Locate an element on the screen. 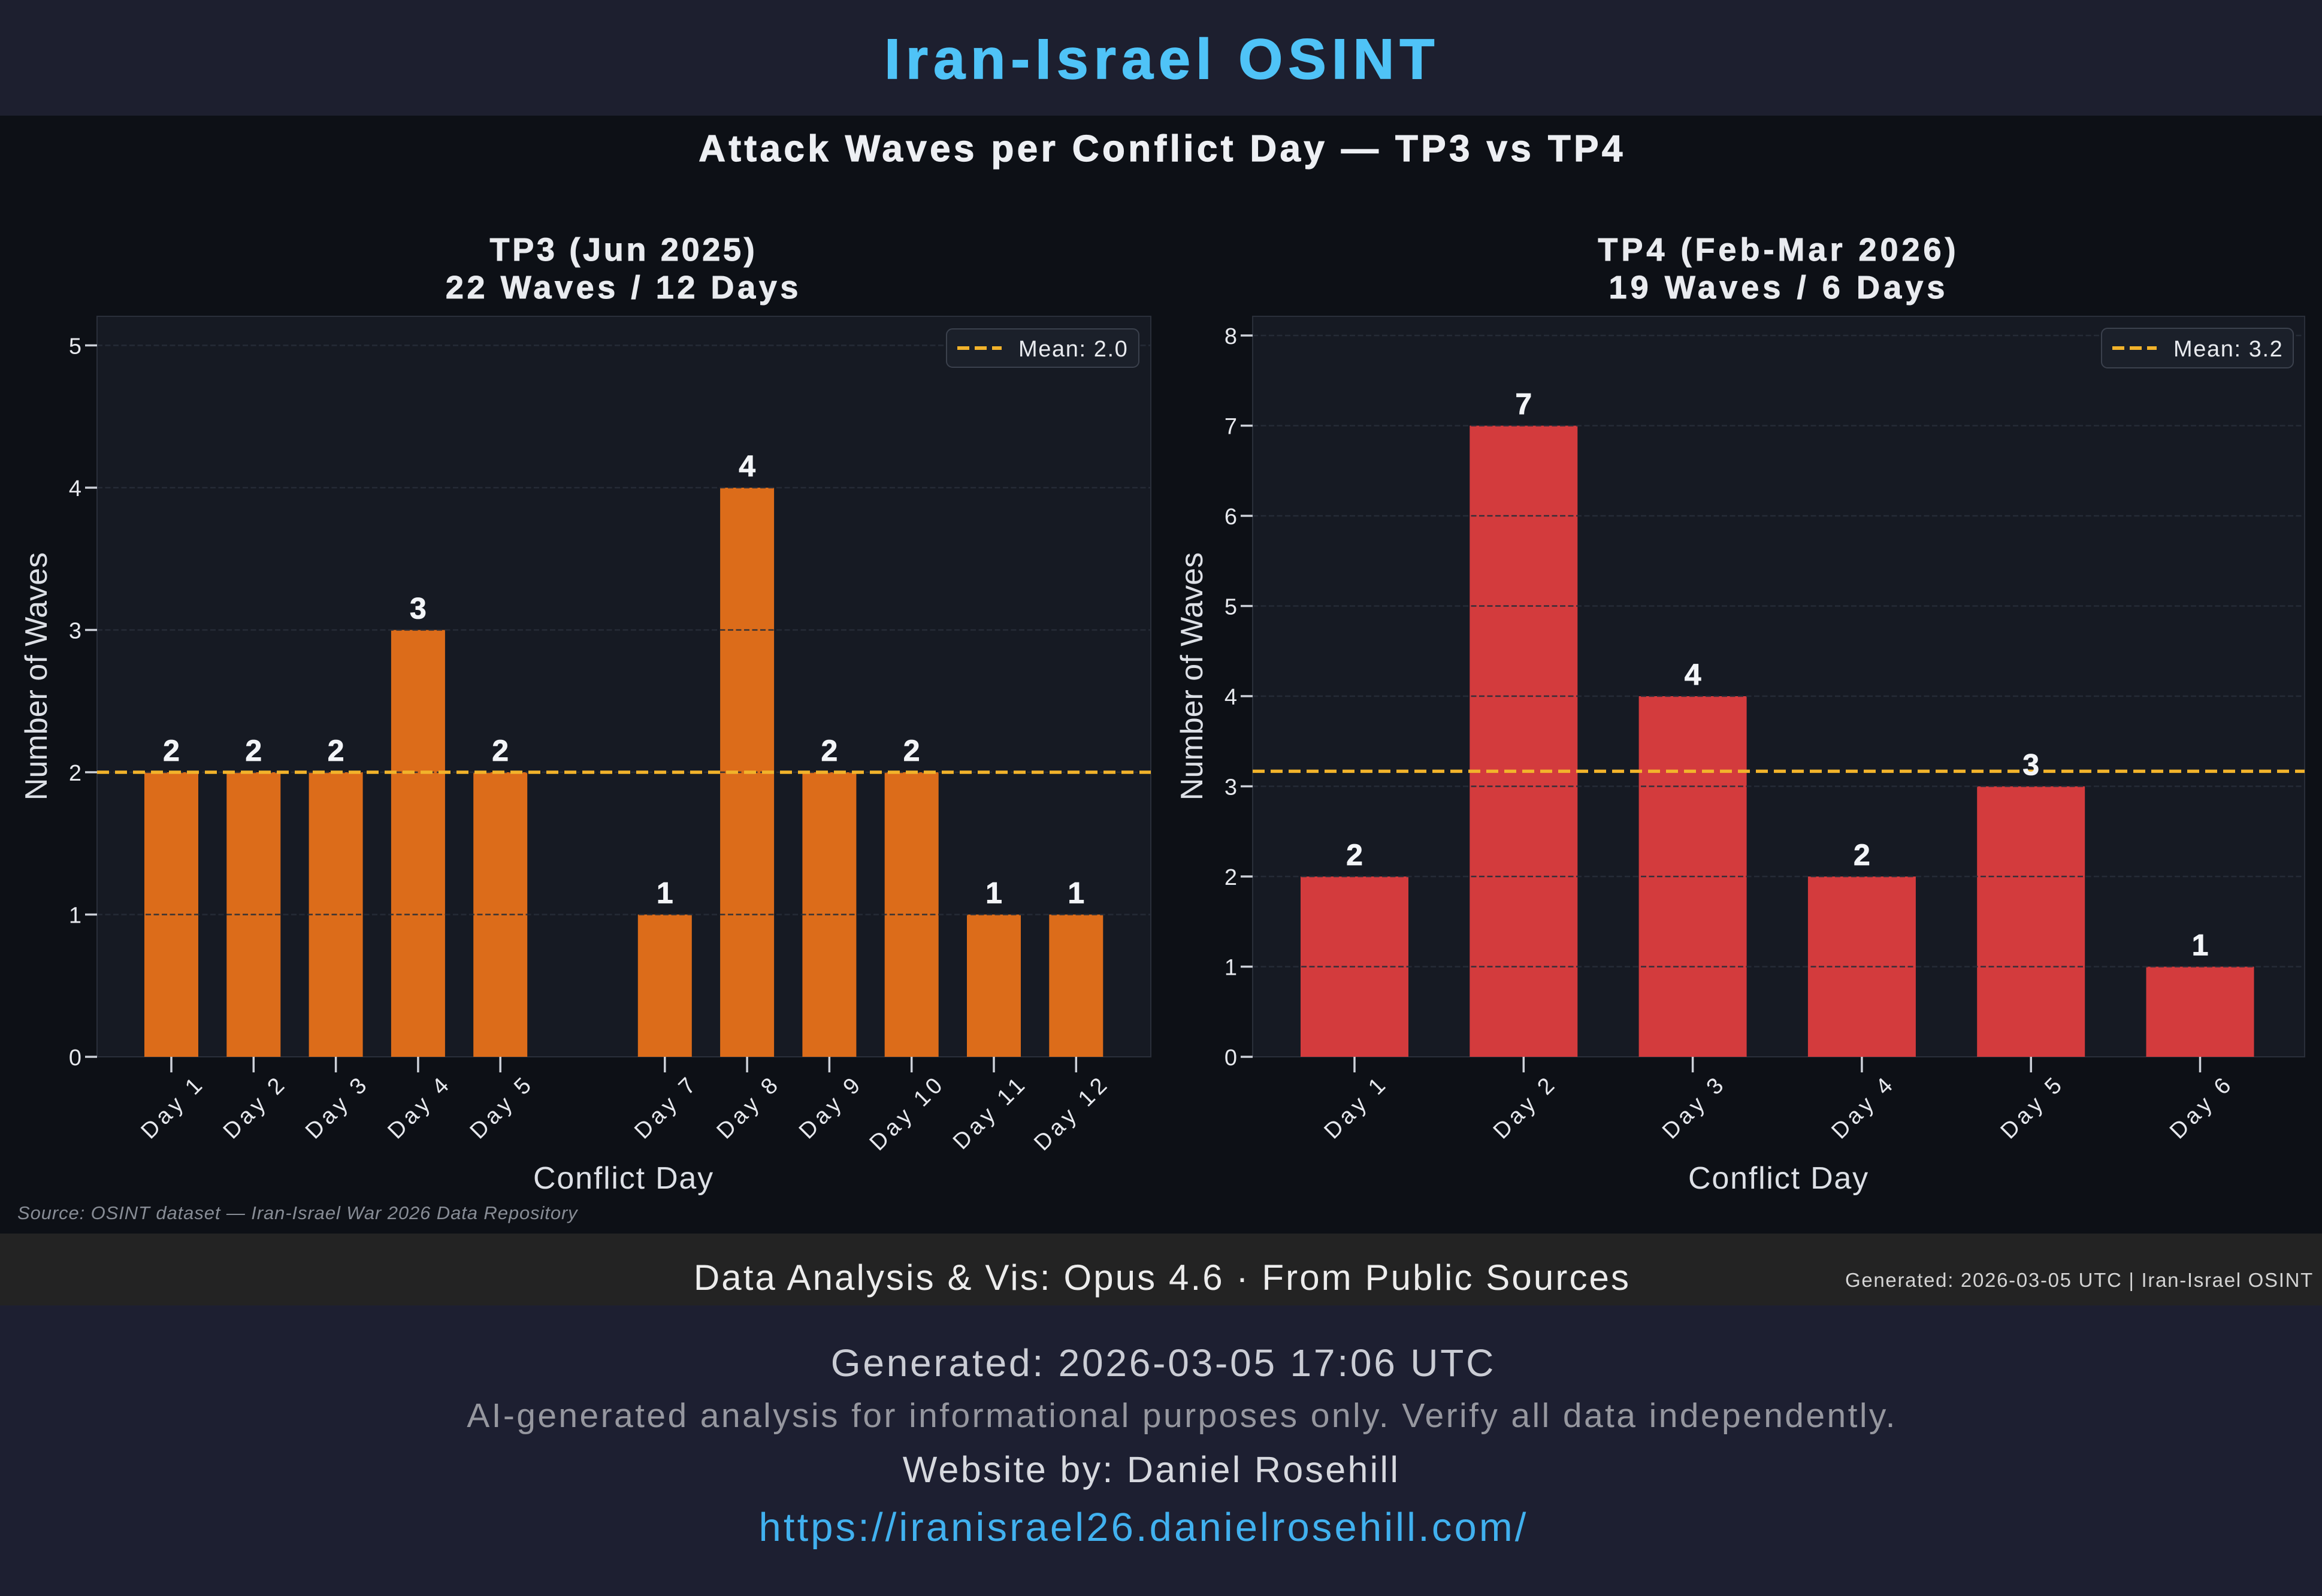  svg-text: TP3 (Jun 2025) is located at coordinates (624, 250).